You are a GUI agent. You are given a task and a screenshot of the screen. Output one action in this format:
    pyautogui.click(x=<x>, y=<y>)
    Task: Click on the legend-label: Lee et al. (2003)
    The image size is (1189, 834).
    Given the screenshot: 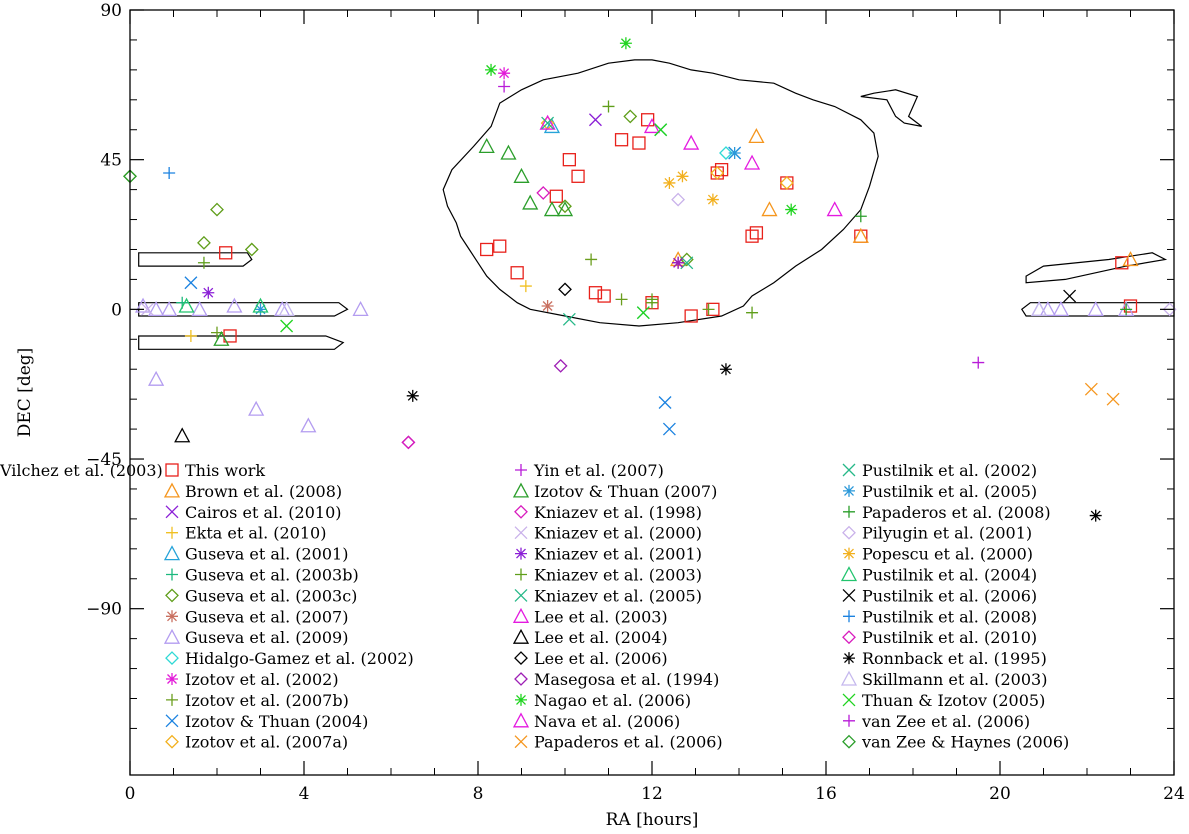 What is the action you would take?
    pyautogui.click(x=601, y=616)
    